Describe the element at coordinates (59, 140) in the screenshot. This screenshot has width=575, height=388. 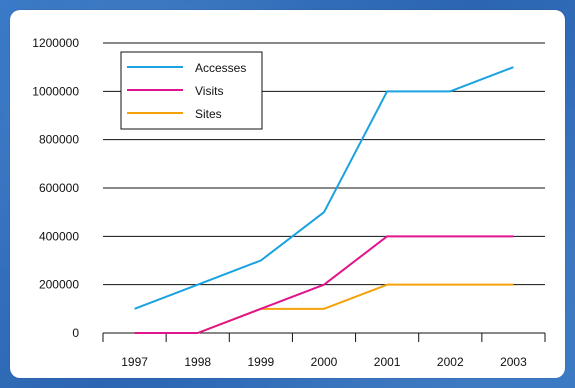
I see `y-tick-label: 800000` at that location.